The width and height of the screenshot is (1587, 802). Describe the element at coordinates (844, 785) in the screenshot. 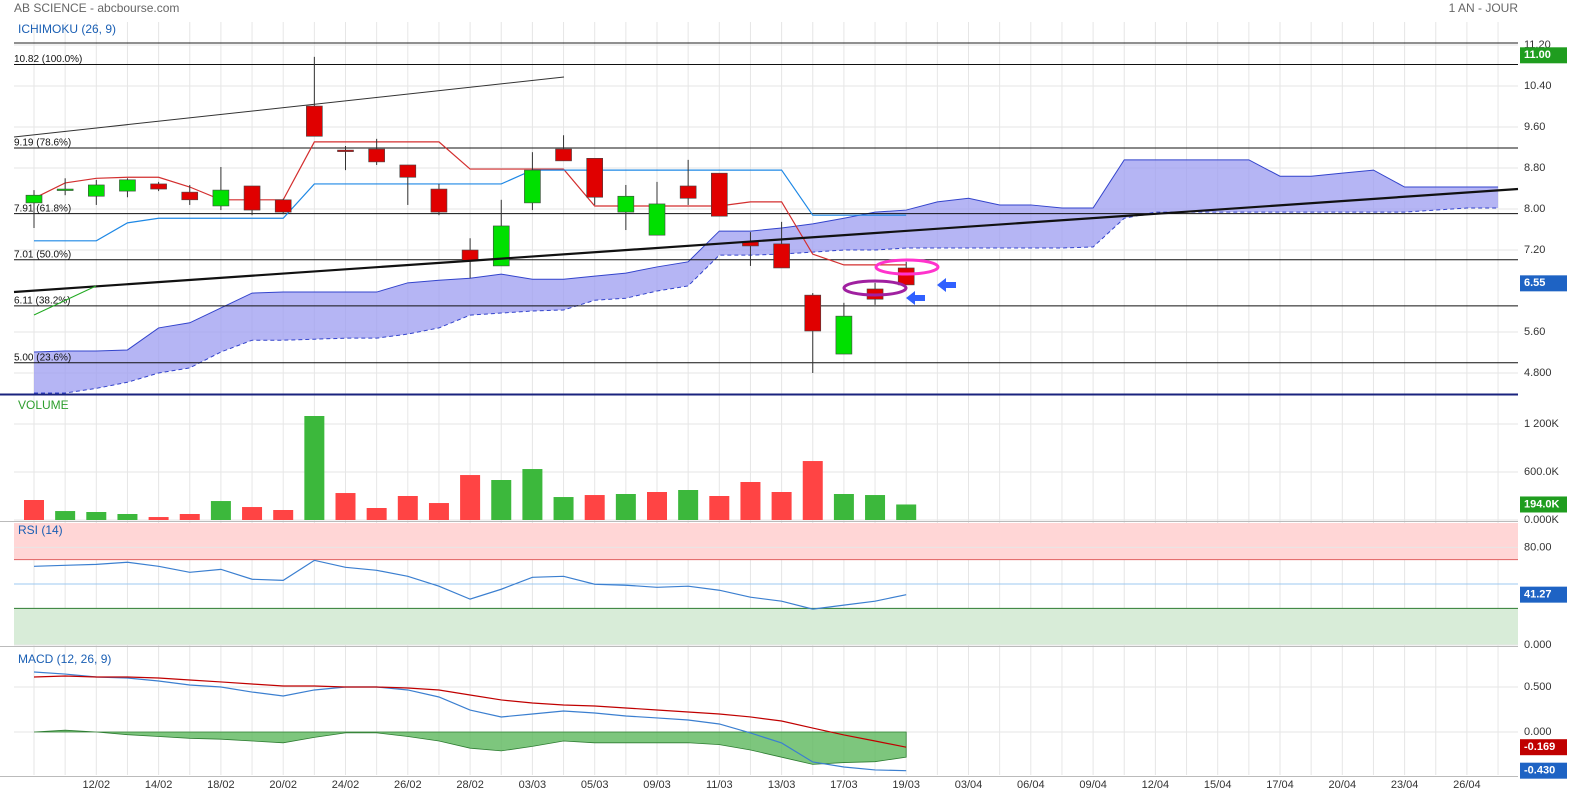

I see `x-tick-label: 17/03` at that location.